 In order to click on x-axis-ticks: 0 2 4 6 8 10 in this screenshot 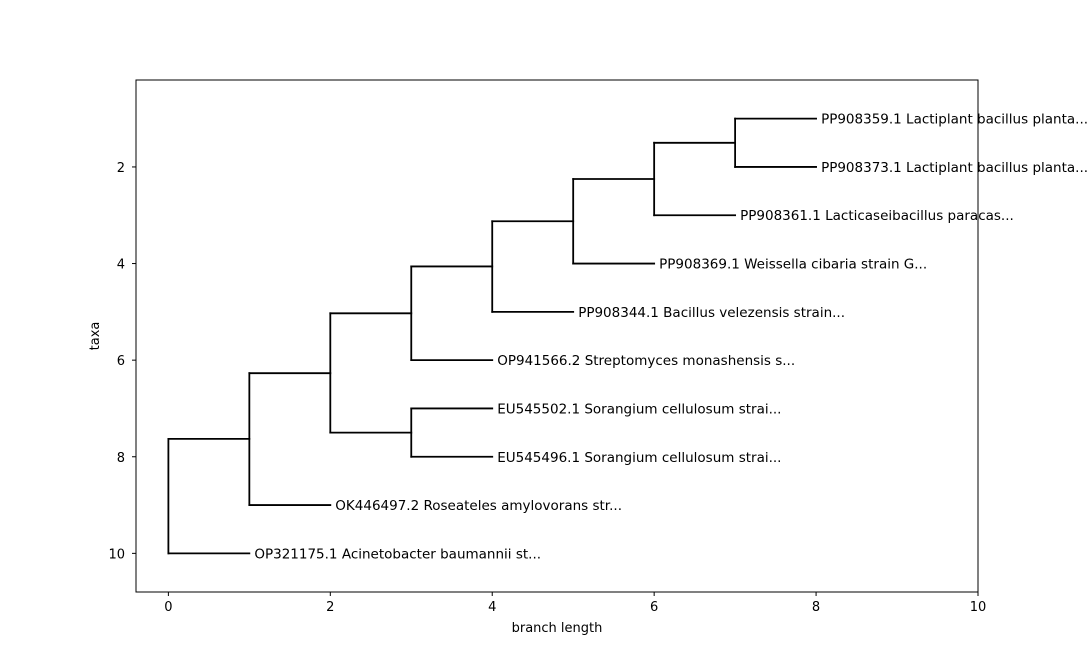, I will do `click(575, 603)`.